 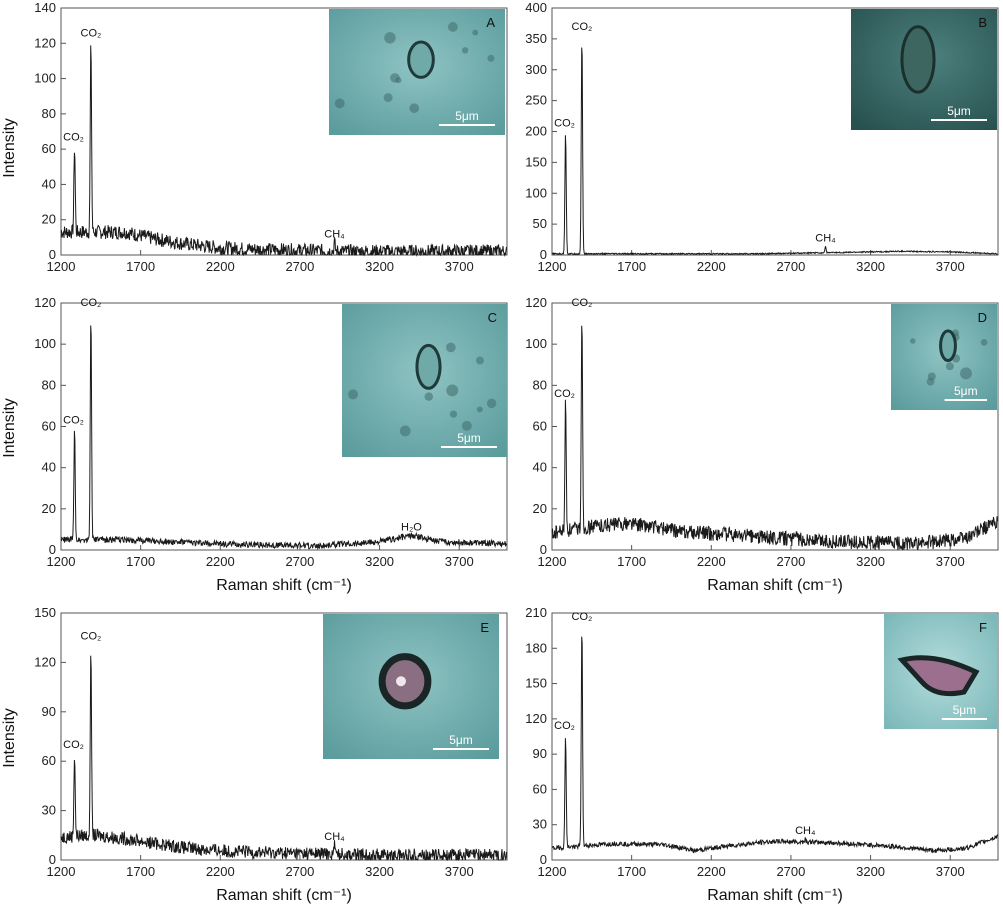 What do you see at coordinates (49, 810) in the screenshot?
I see `y-tick-label: 30` at bounding box center [49, 810].